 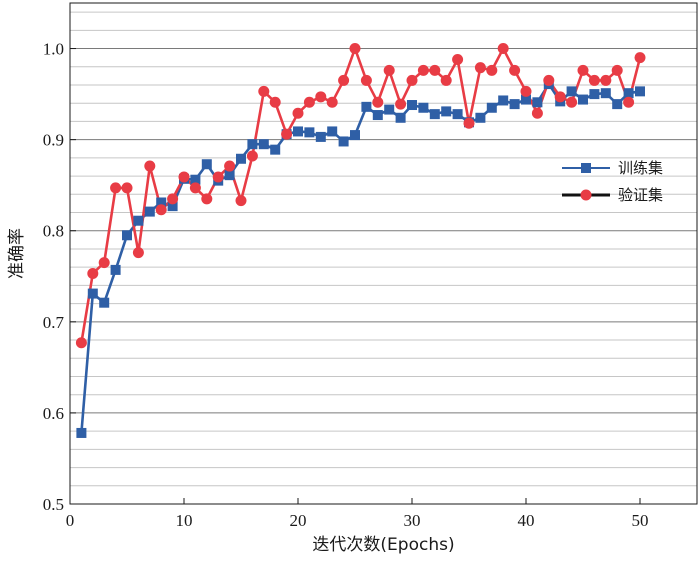 I want to click on y-tick-label: 0.5, so click(x=53, y=504).